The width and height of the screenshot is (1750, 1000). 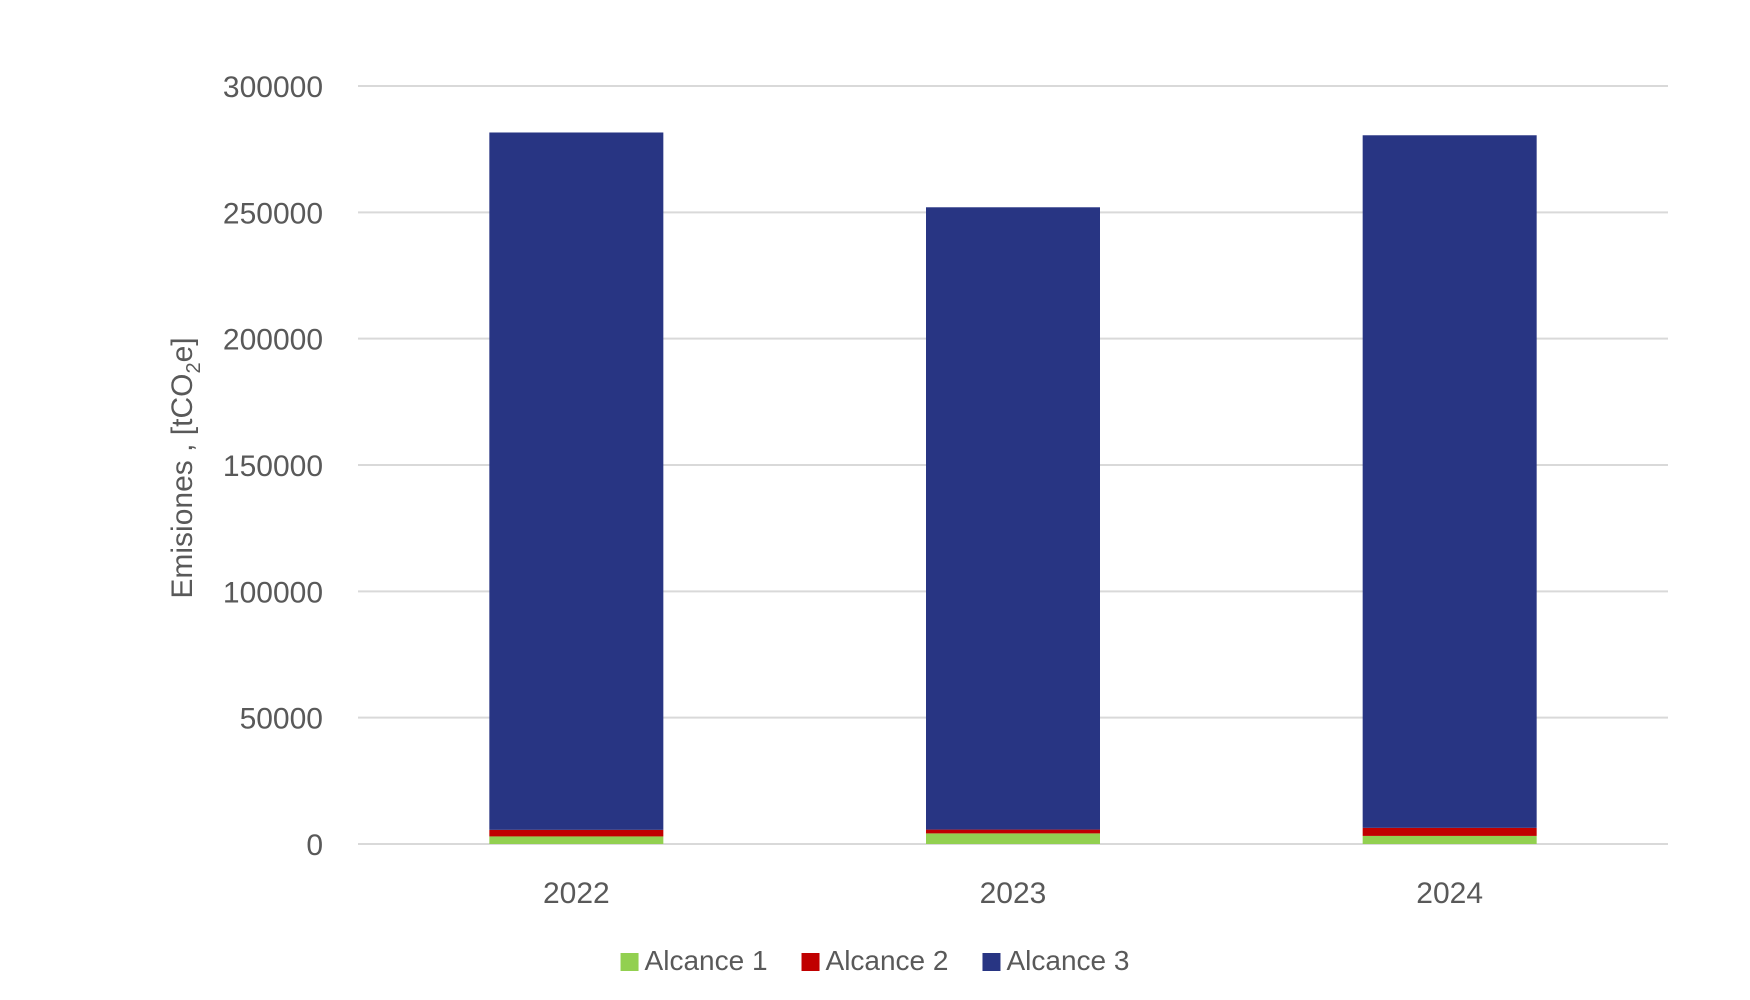 I want to click on legend-label: Alcance 1, so click(x=706, y=960).